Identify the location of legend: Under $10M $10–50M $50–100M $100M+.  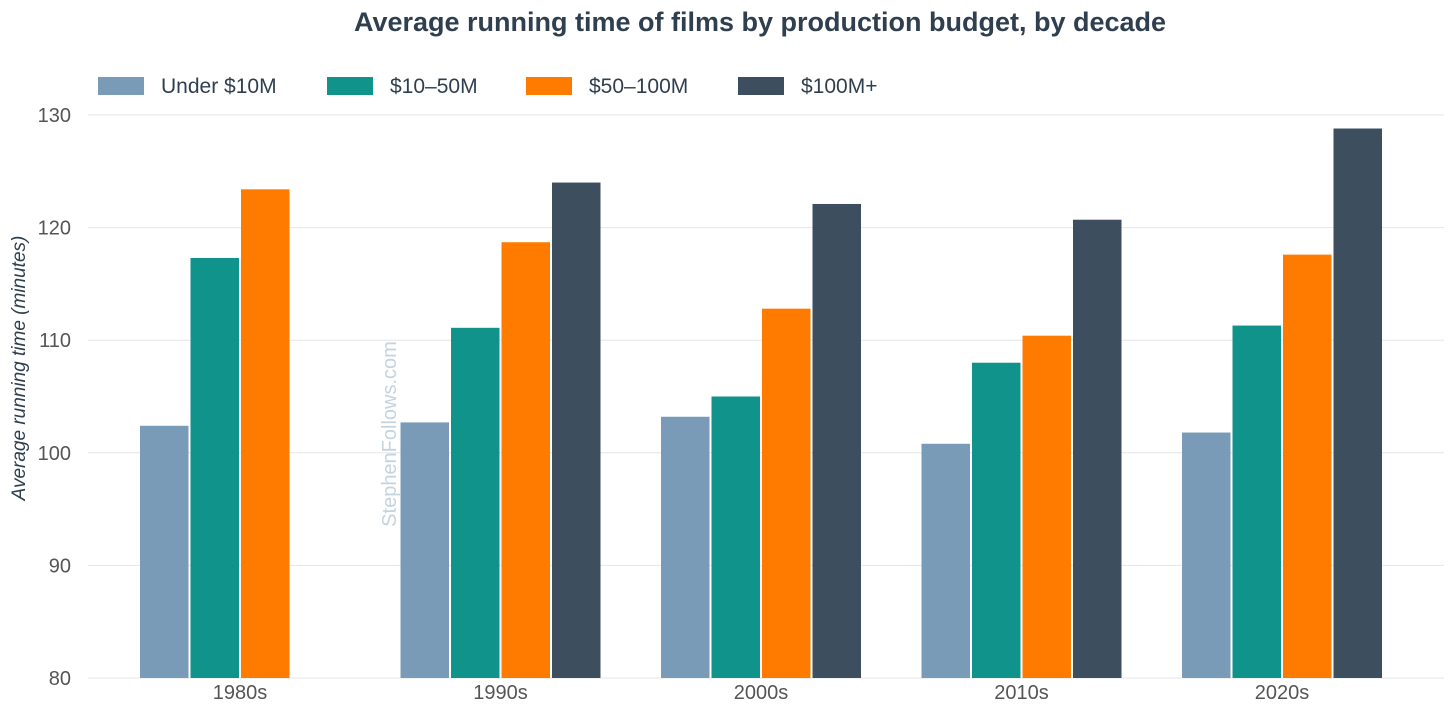
(487, 86).